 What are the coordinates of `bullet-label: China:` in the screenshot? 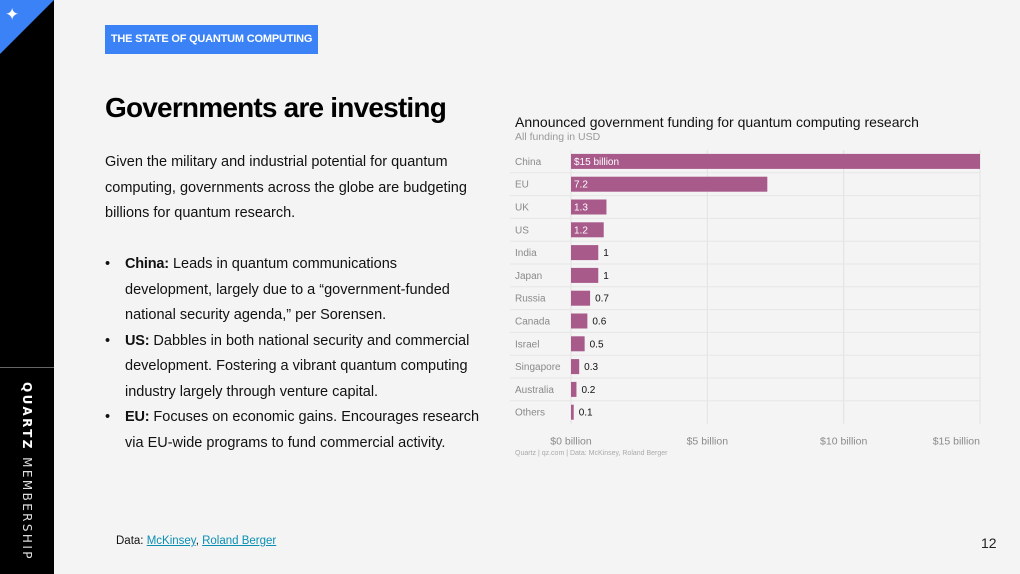 It's located at (147, 264).